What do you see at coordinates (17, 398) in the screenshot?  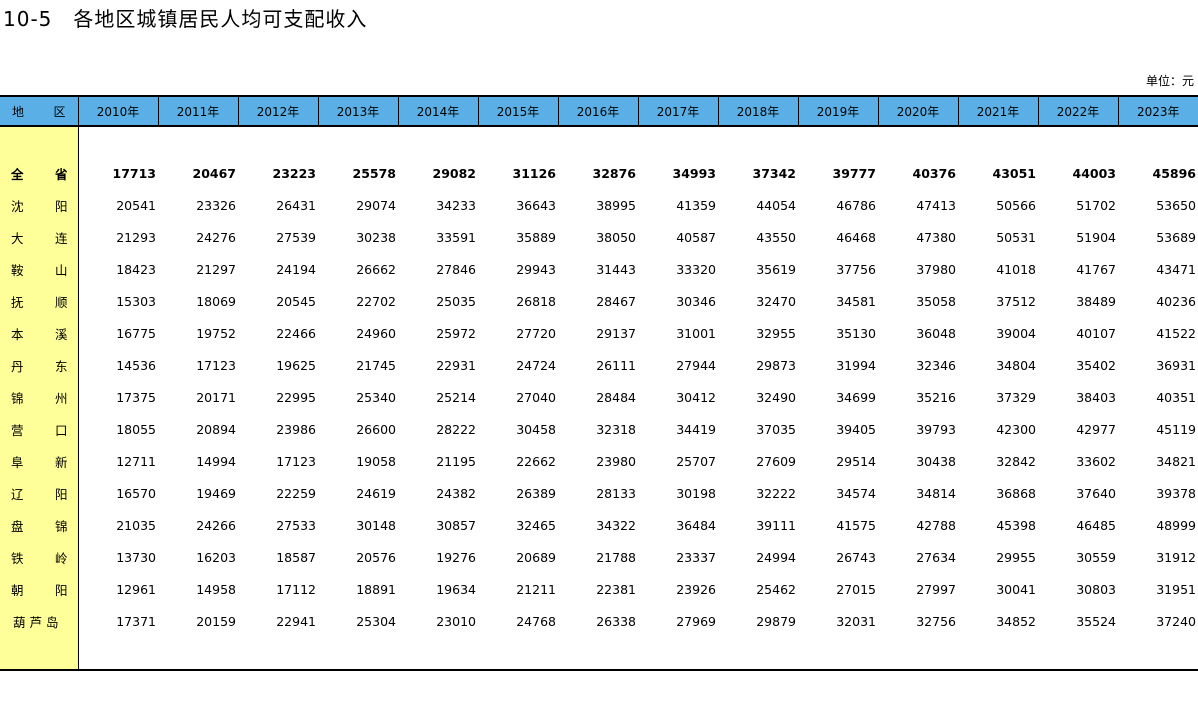 I see `region-name-char: 锦` at bounding box center [17, 398].